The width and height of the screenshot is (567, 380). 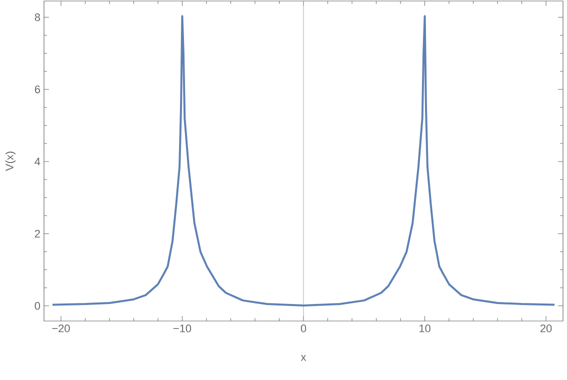 I want to click on y-tick-label: 4, so click(x=37, y=162).